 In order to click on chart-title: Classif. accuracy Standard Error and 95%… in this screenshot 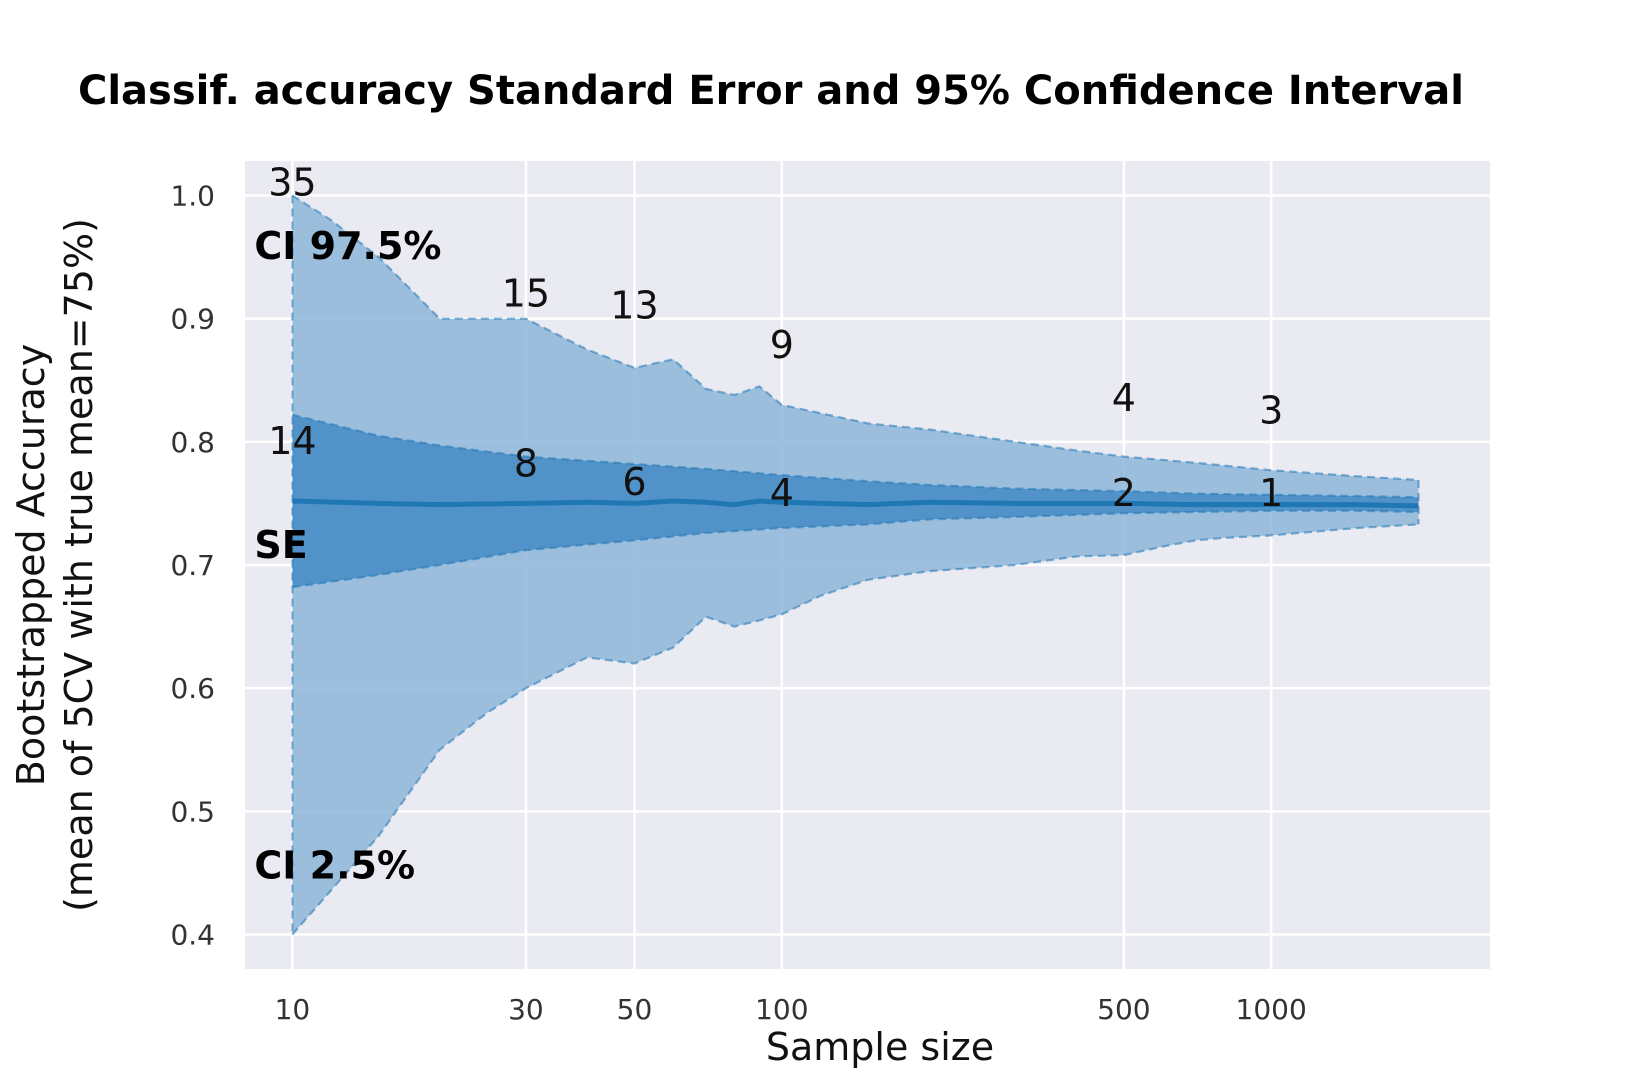, I will do `click(771, 91)`.